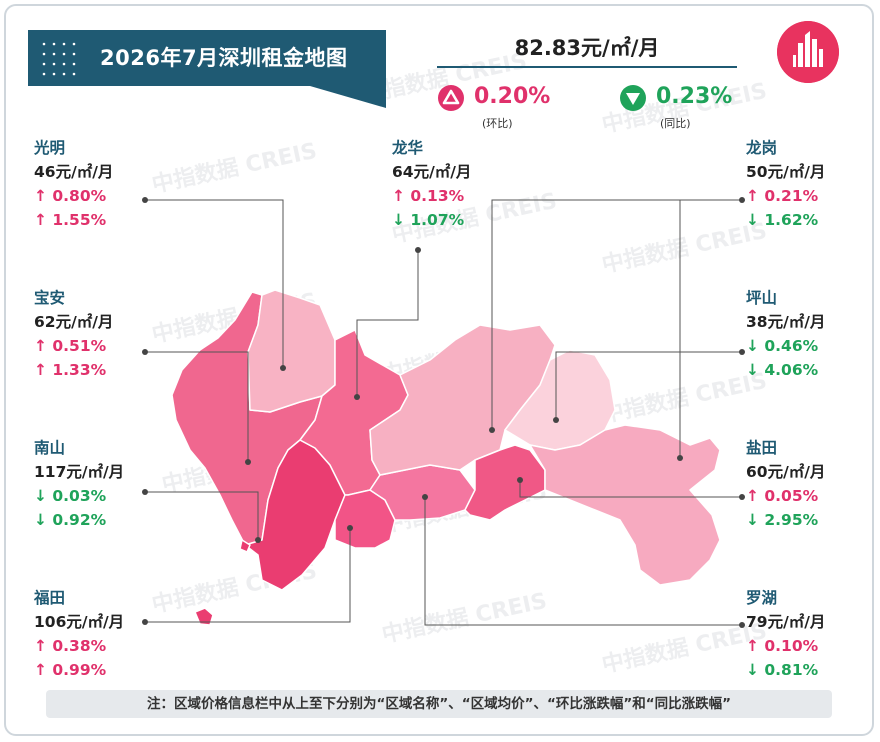 This screenshot has height=742, width=880. Describe the element at coordinates (50, 448) in the screenshot. I see `district-name: 南山` at that location.